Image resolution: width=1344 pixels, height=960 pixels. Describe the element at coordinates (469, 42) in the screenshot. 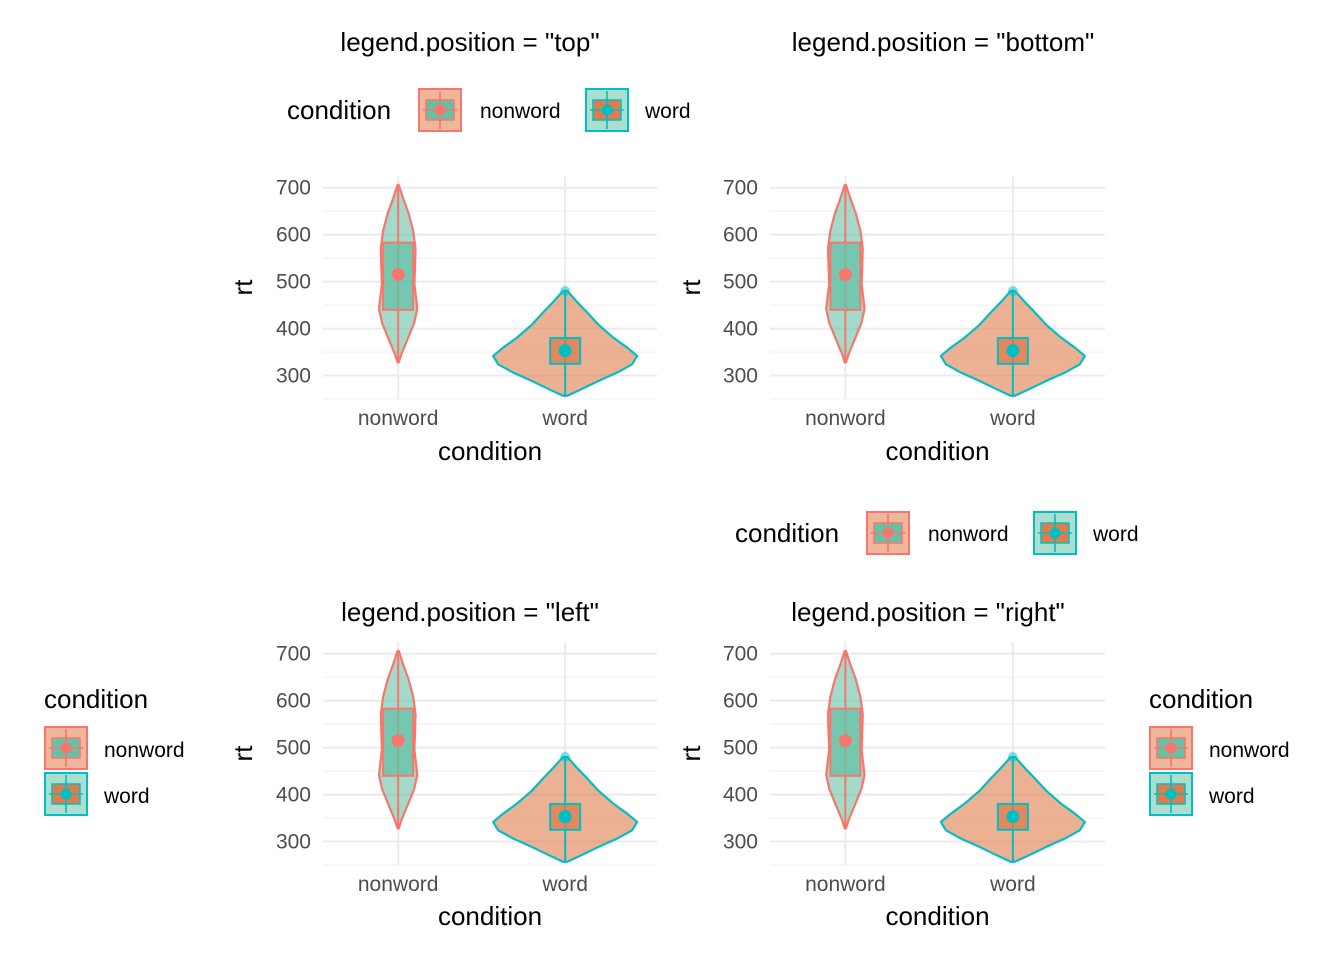

I see `panel-title: legend.position = "top"` at that location.